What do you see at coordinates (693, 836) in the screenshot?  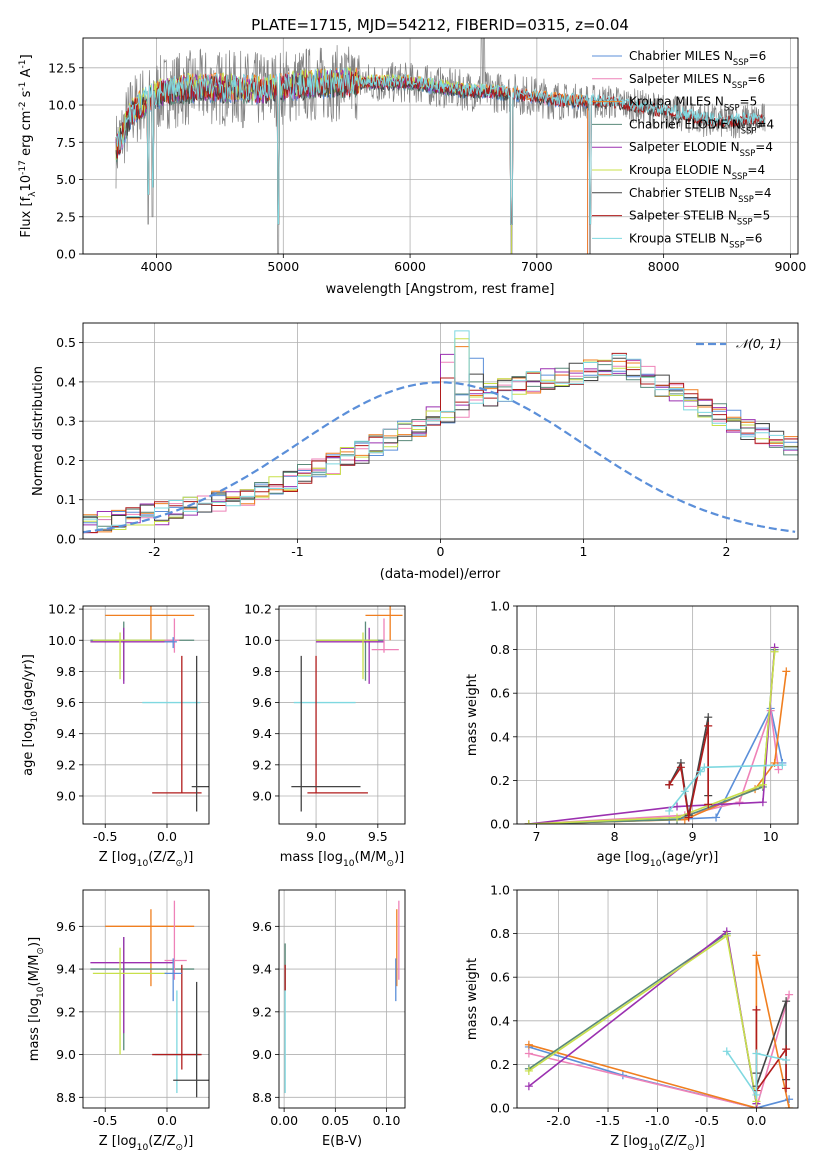 I see `x-tick-label: 9` at bounding box center [693, 836].